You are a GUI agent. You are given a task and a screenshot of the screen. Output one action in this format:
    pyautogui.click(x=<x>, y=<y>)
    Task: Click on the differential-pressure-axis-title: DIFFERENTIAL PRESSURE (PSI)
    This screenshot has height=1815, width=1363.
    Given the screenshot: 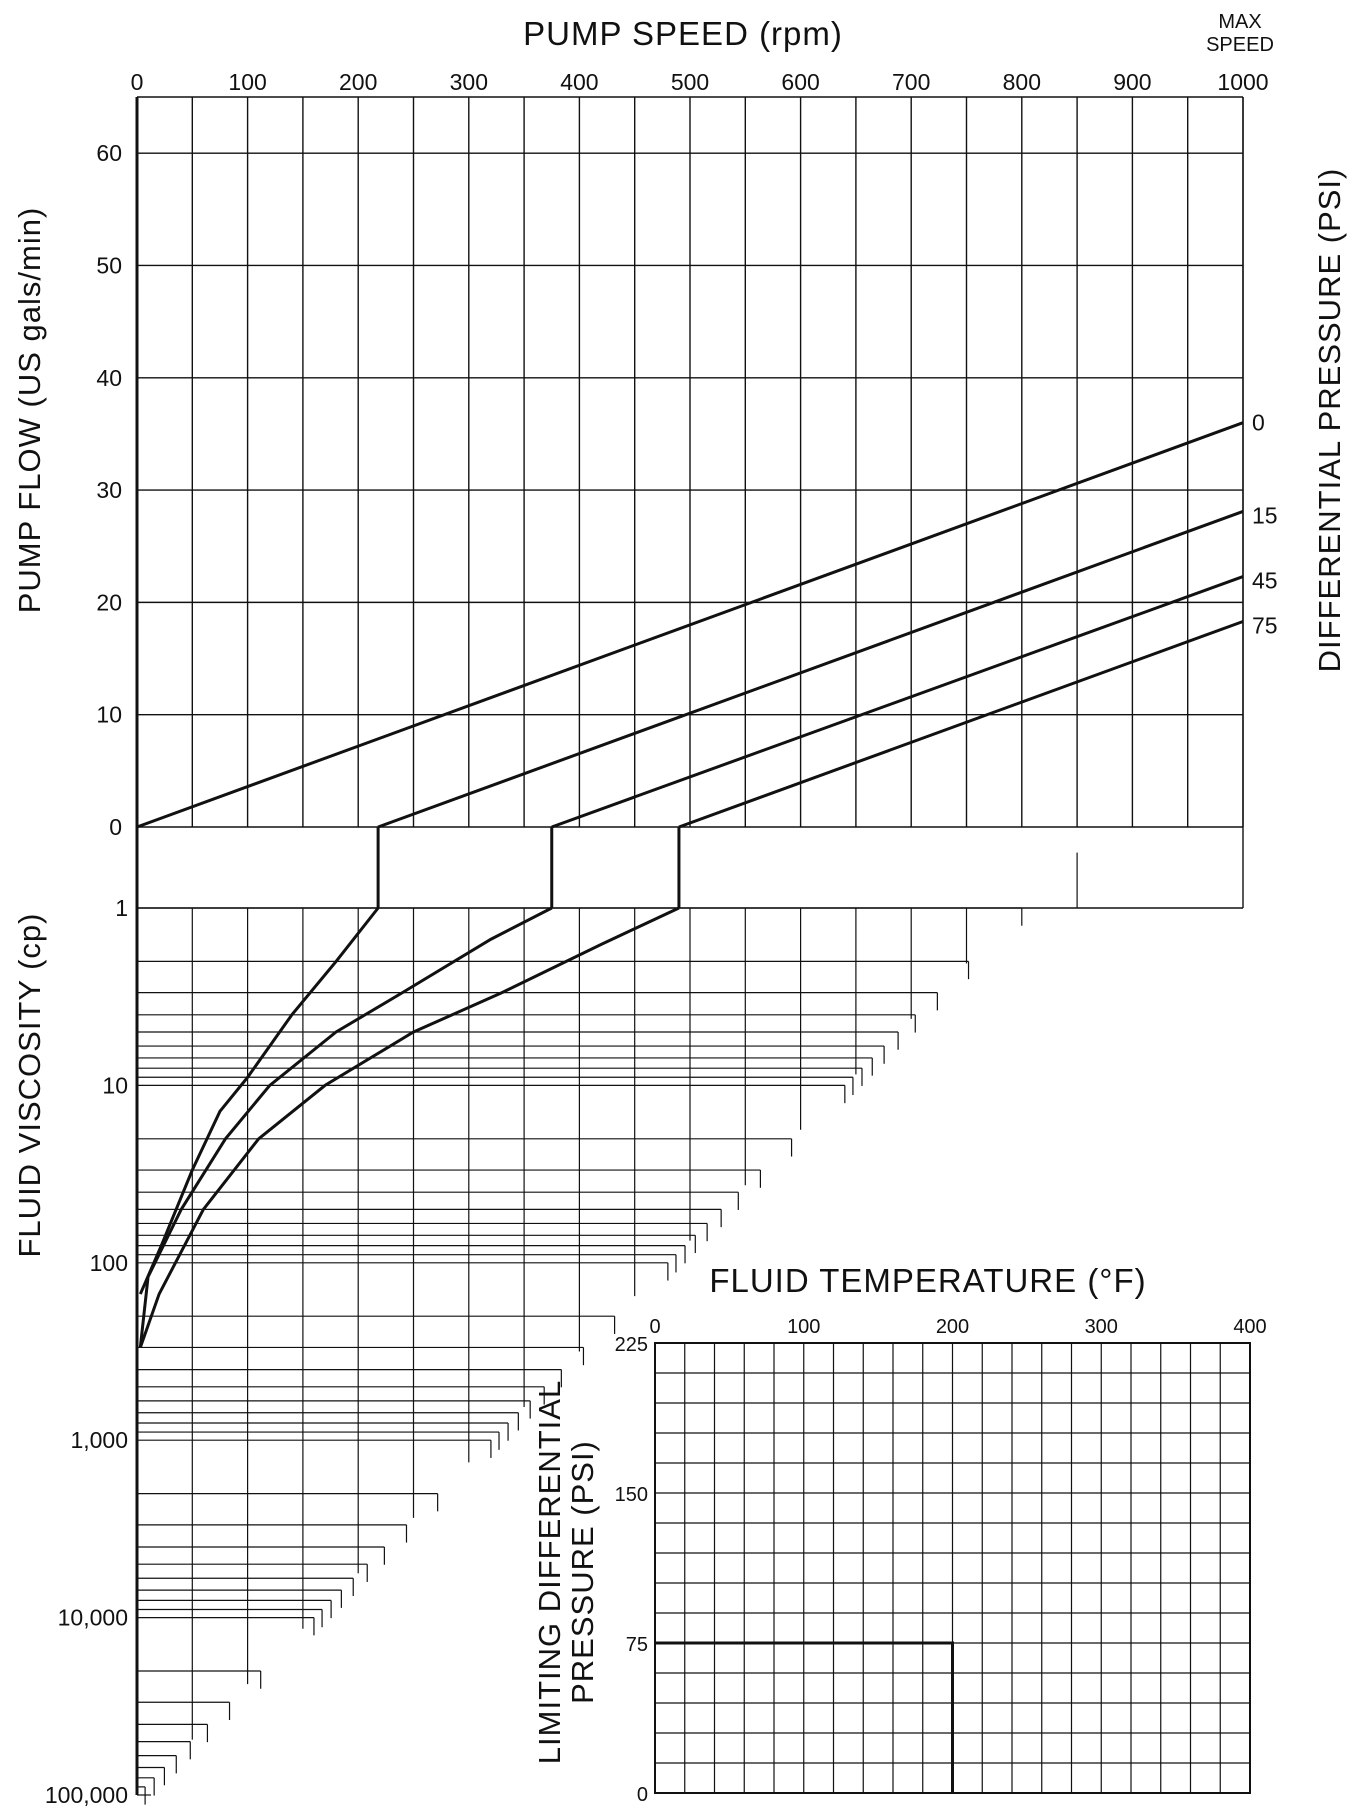 What is the action you would take?
    pyautogui.click(x=1329, y=420)
    